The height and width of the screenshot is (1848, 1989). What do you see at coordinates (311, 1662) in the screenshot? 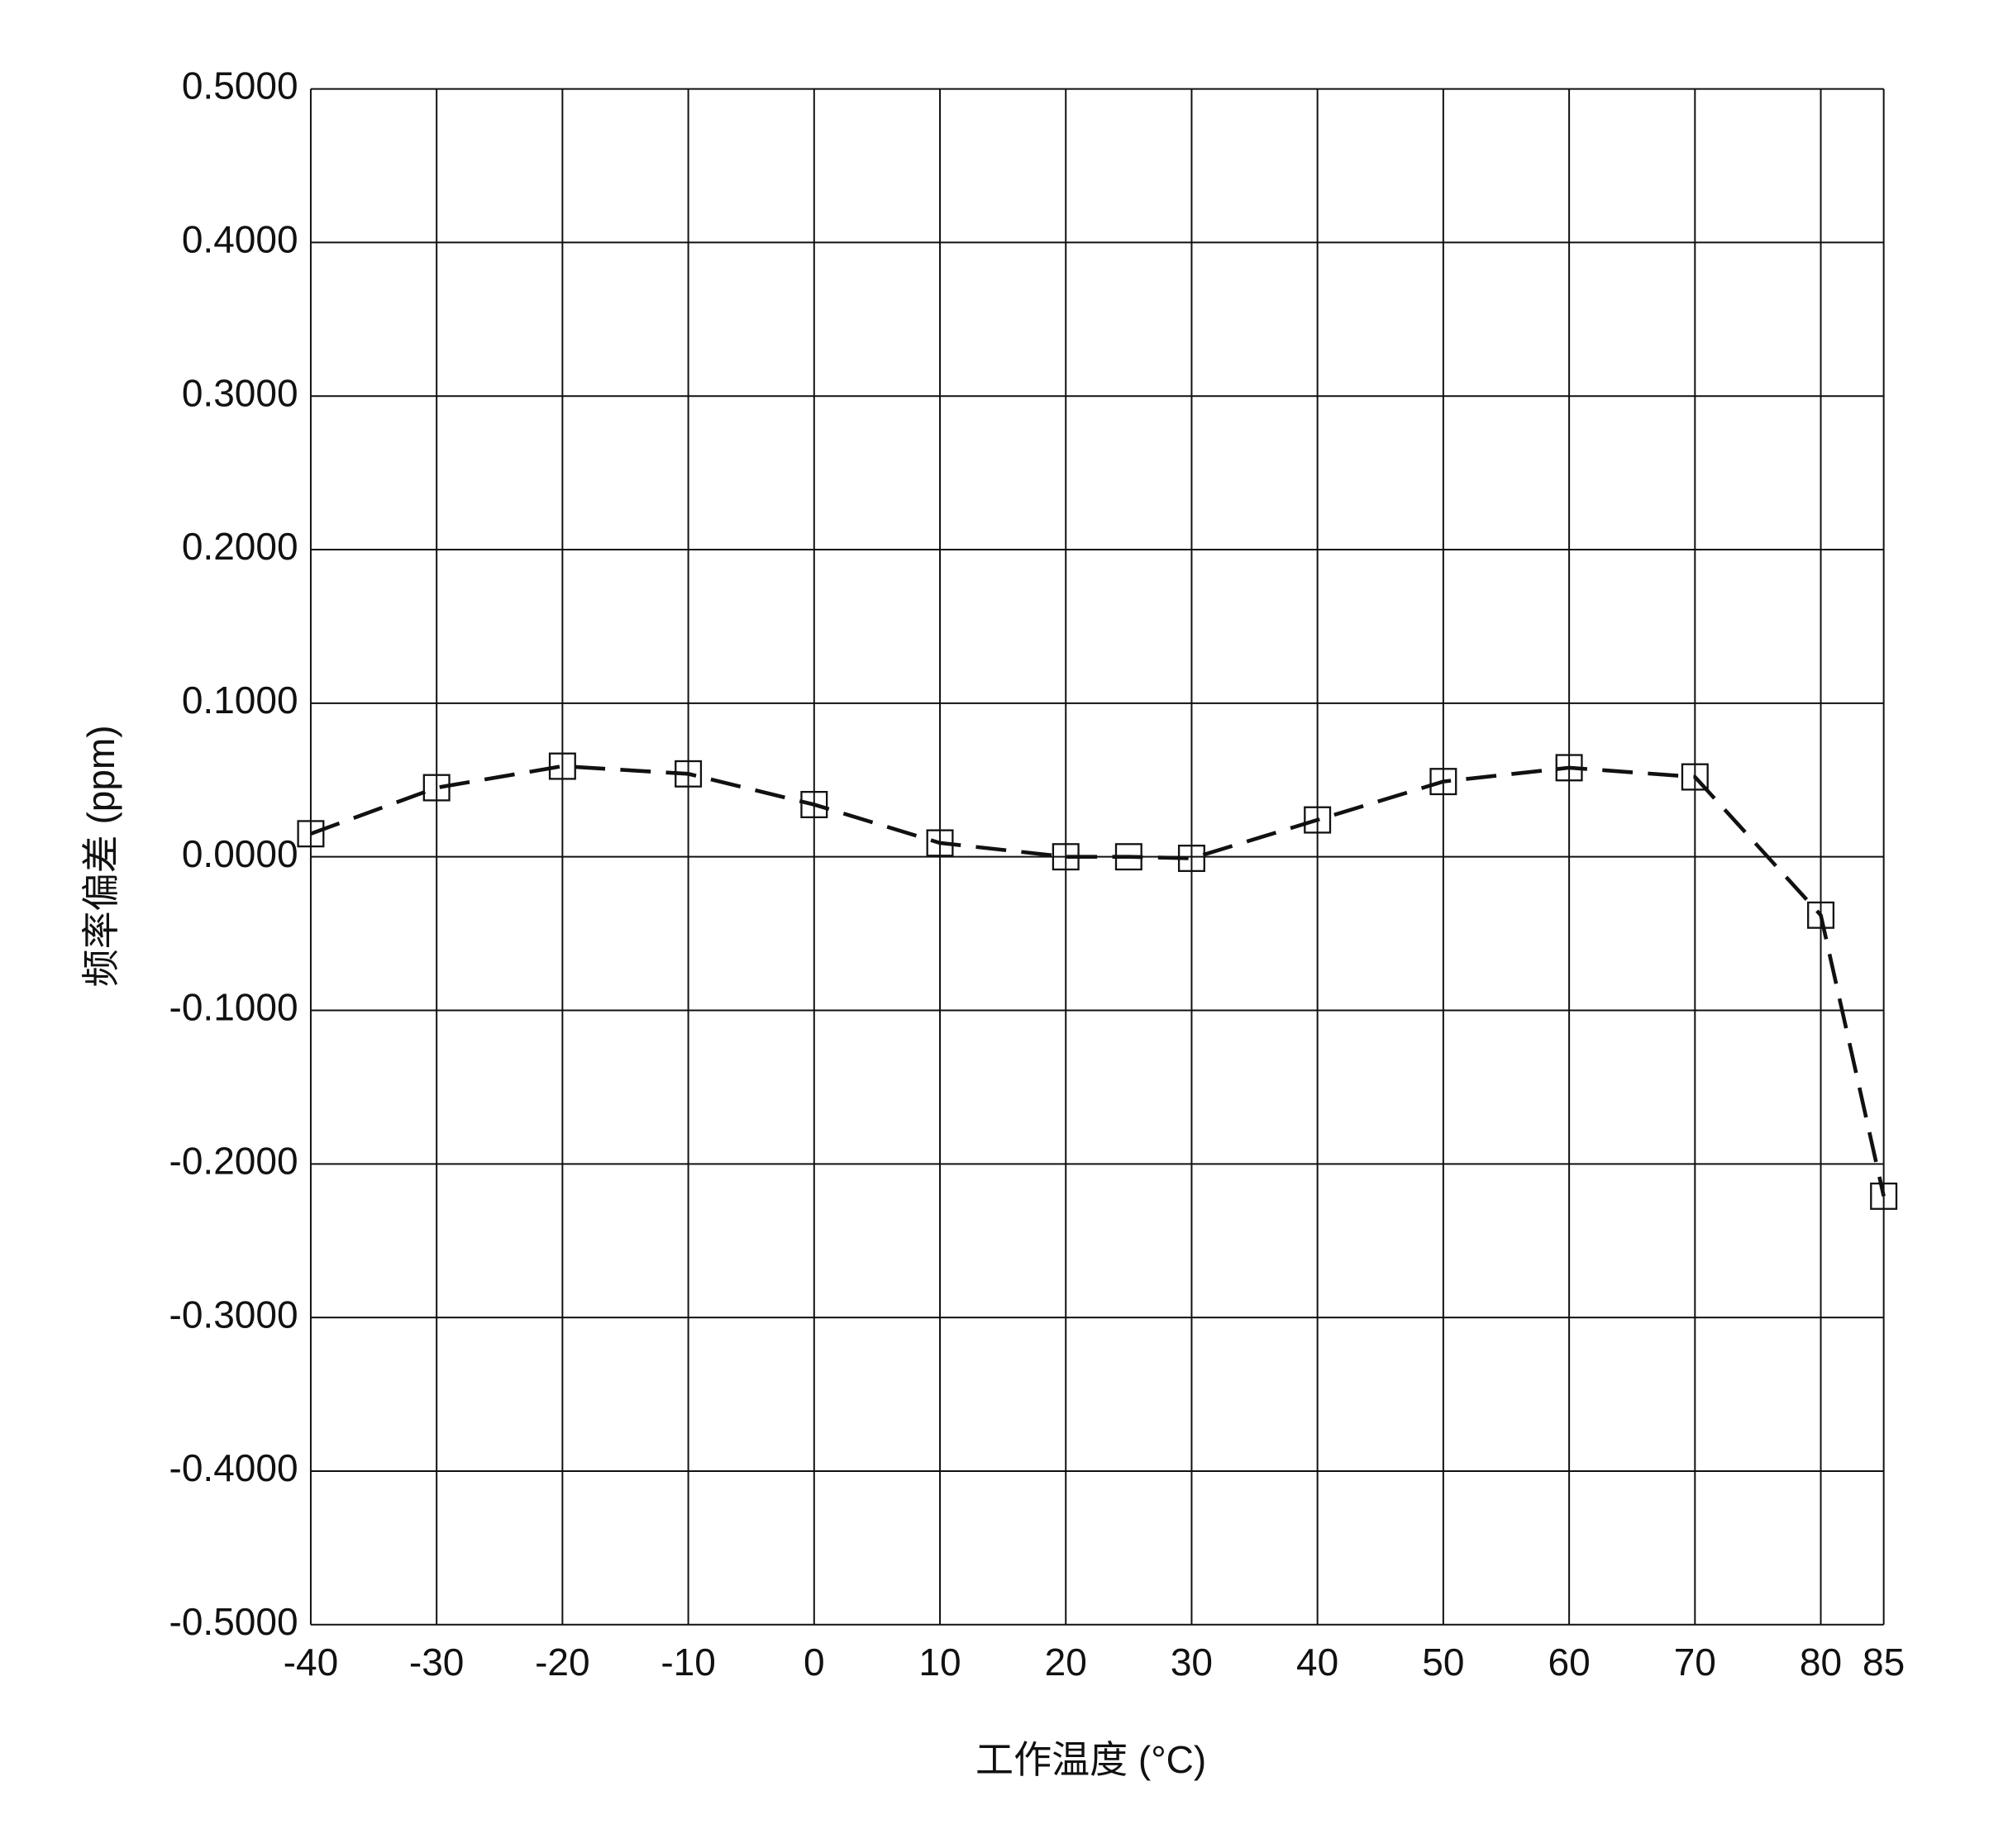
I see `x-tick-label: -40` at bounding box center [311, 1662].